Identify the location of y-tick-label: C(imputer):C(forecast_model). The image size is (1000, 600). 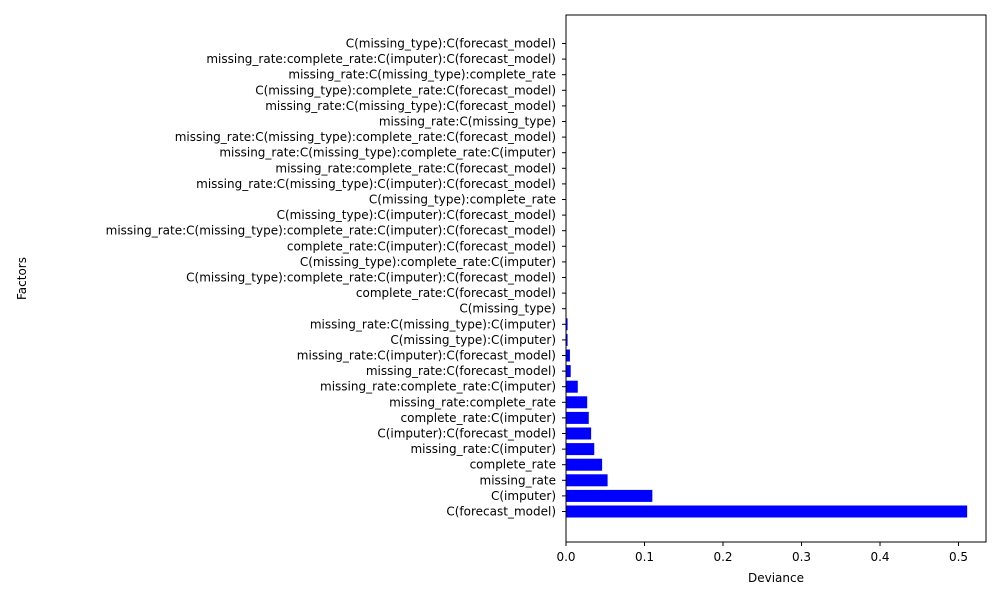
(466, 434).